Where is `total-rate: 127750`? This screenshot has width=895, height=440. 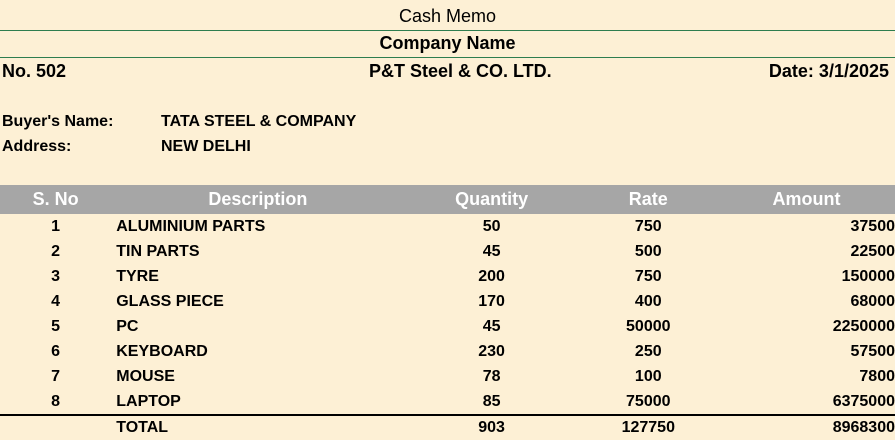
total-rate: 127750 is located at coordinates (648, 427).